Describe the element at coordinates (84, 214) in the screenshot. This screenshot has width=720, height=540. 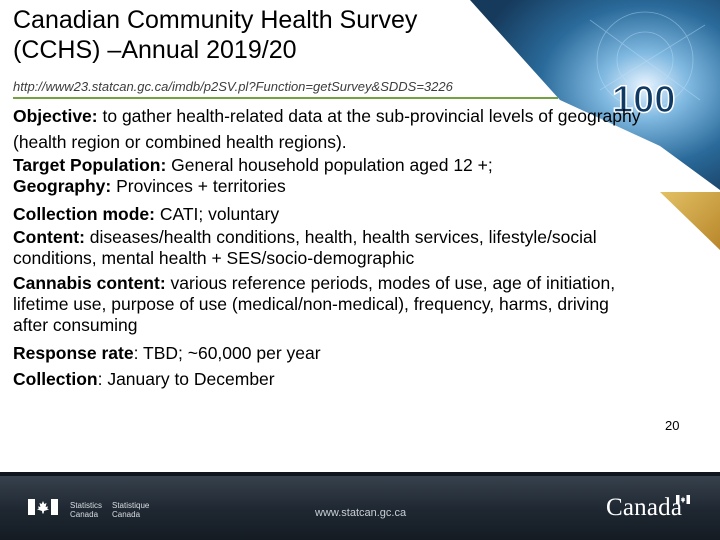
I see `collection-mode-label: Collection mode:` at that location.